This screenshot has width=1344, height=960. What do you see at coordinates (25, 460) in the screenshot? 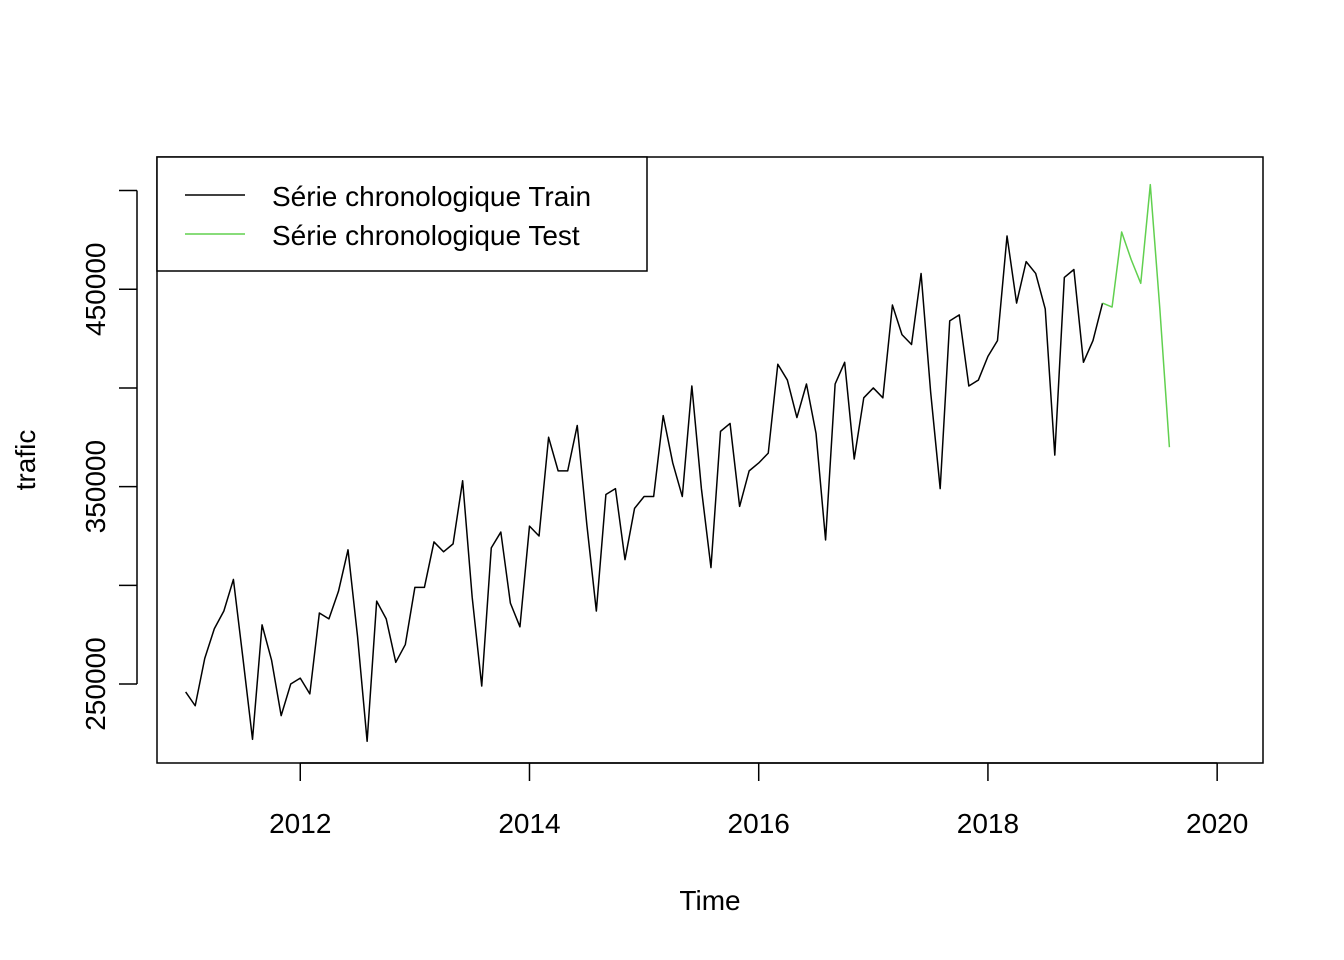
I see `y-axis-label: trafic` at bounding box center [25, 460].